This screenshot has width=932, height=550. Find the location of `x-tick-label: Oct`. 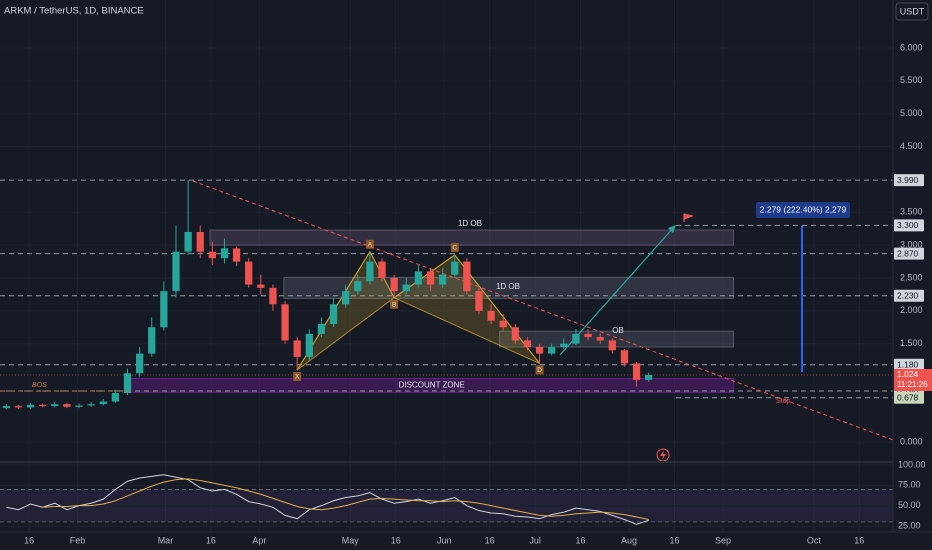

x-tick-label: Oct is located at coordinates (814, 540).